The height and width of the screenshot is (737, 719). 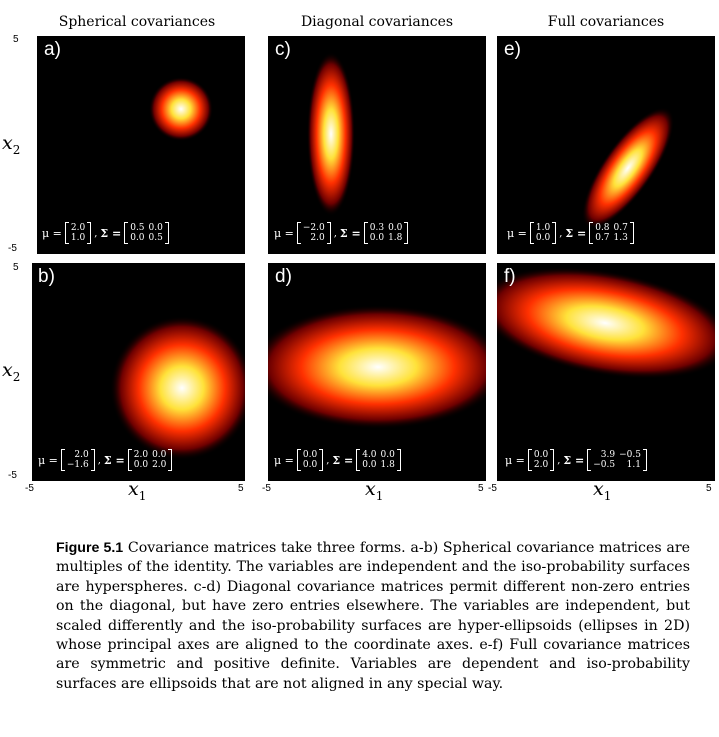 I want to click on y-axis-label-bottom: x2, so click(x=11, y=371).